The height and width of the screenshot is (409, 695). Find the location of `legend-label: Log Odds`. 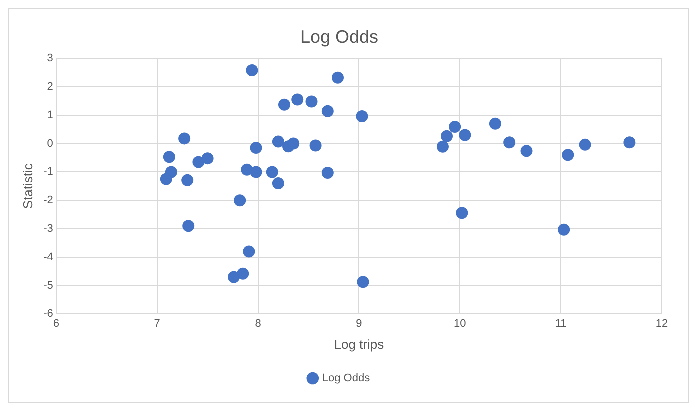

legend-label: Log Odds is located at coordinates (346, 378).